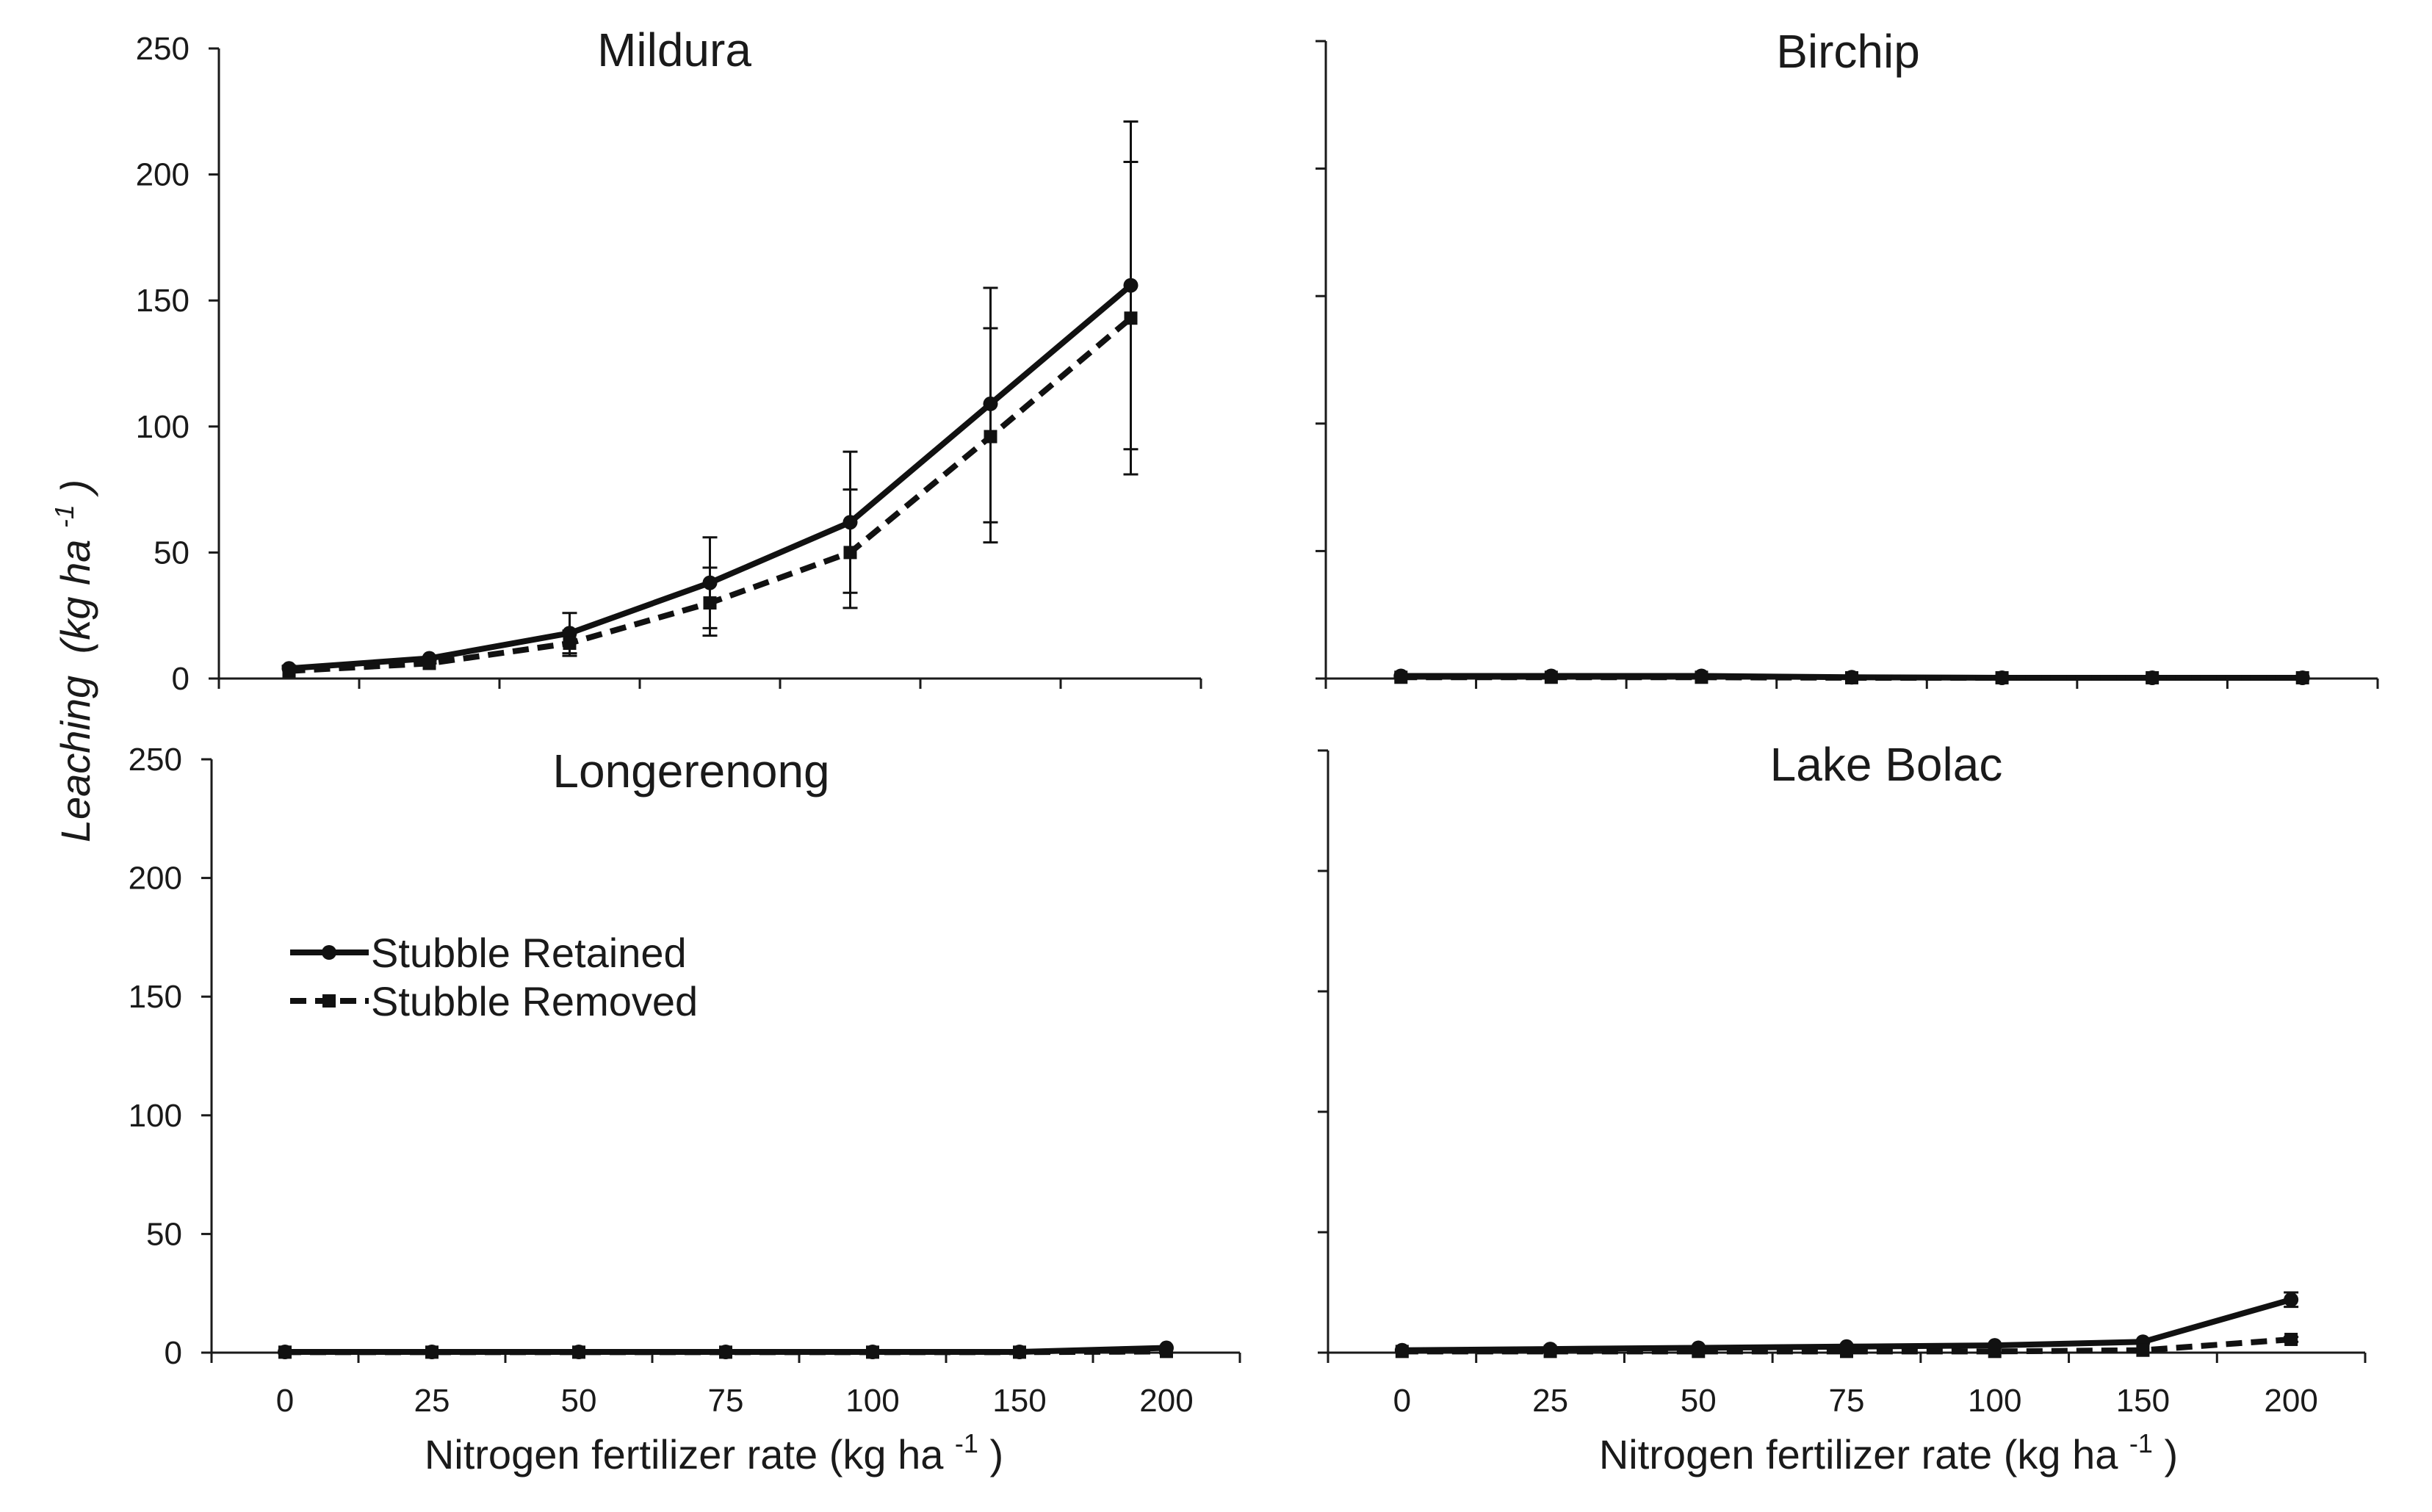 Image resolution: width=2432 pixels, height=1512 pixels. What do you see at coordinates (2141, 1443) in the screenshot?
I see `x-axis-title-right-sup: -1` at bounding box center [2141, 1443].